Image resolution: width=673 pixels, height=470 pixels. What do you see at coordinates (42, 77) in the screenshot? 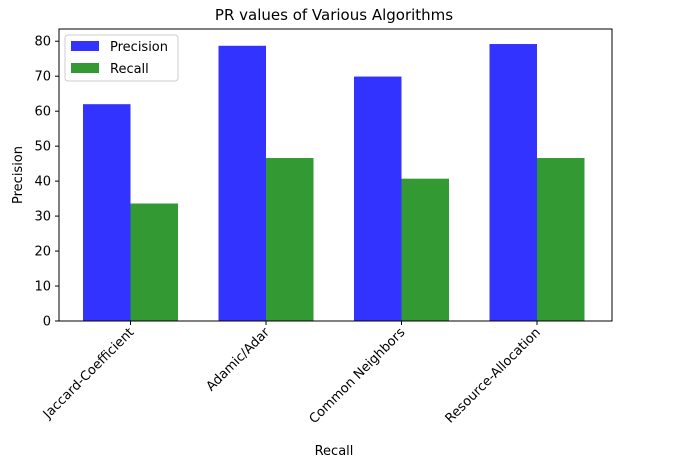
I see `y-tick-label: 70` at bounding box center [42, 77].